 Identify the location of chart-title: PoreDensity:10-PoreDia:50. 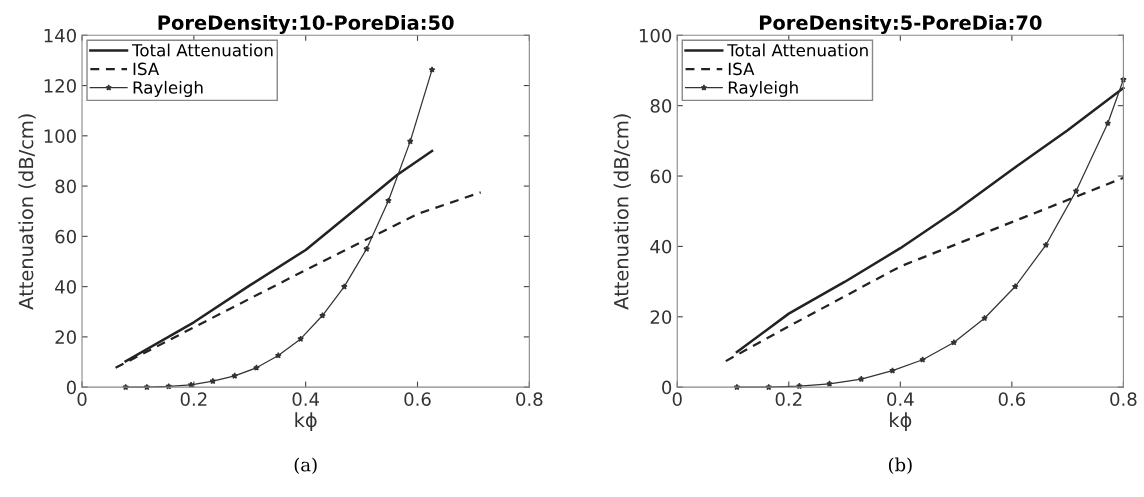
(306, 24).